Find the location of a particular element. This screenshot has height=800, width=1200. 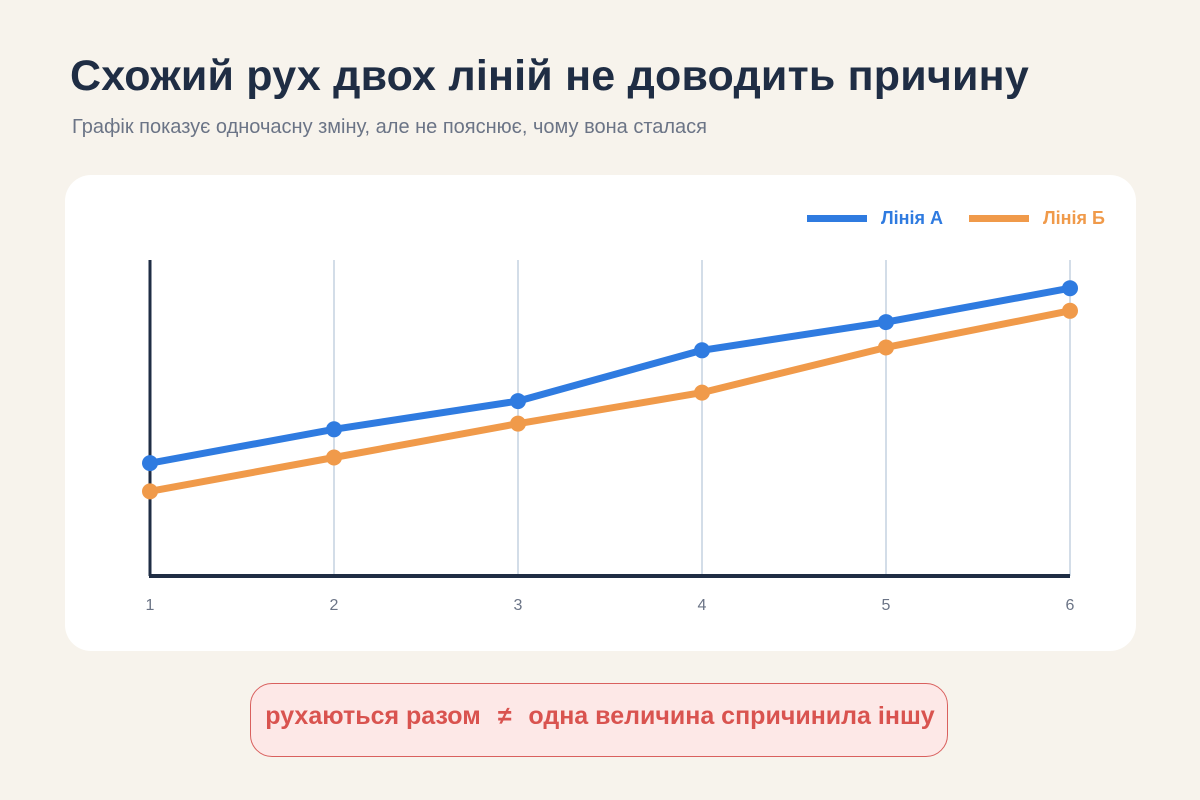

legend-swatch-series-b is located at coordinates (999, 218).